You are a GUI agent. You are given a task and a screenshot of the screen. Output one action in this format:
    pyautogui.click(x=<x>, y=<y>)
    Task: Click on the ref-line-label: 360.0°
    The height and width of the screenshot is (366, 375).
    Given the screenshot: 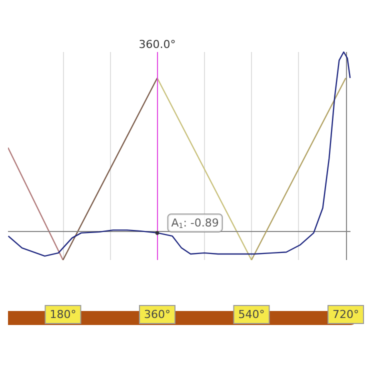 What is the action you would take?
    pyautogui.click(x=157, y=44)
    